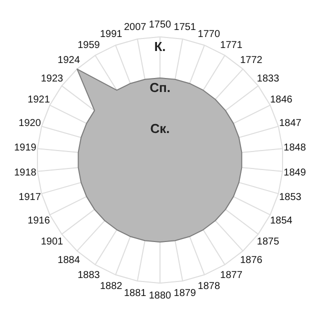 This screenshot has width=320, height=320. Describe the element at coordinates (268, 242) in the screenshot. I see `spoke-label: 1875` at that location.